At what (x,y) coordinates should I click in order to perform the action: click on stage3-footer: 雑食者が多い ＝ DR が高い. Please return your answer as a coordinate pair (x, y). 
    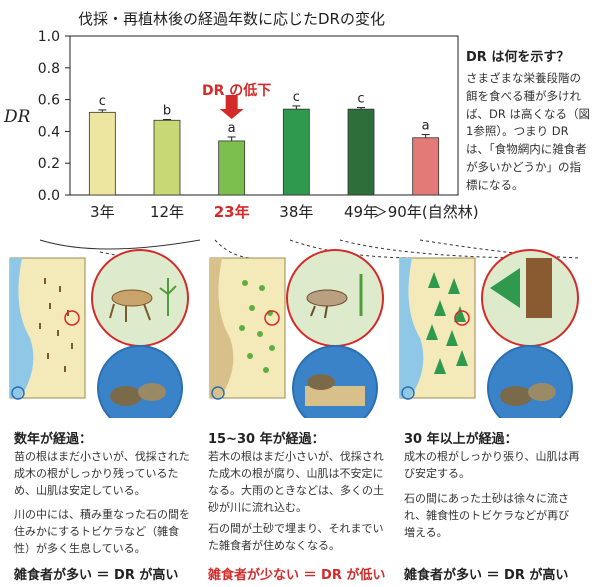
    Looking at the image, I should click on (486, 575).